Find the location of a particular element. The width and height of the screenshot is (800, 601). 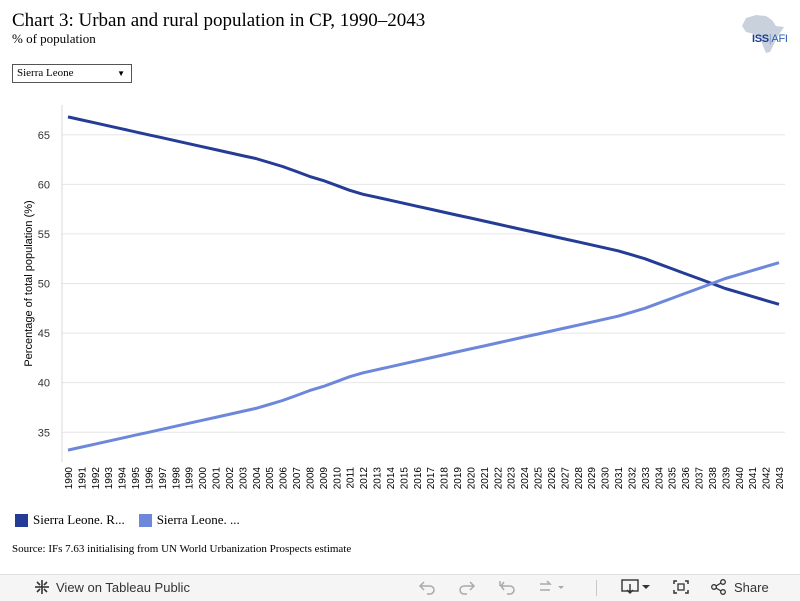

x-tick-label: 2000 is located at coordinates (203, 478).